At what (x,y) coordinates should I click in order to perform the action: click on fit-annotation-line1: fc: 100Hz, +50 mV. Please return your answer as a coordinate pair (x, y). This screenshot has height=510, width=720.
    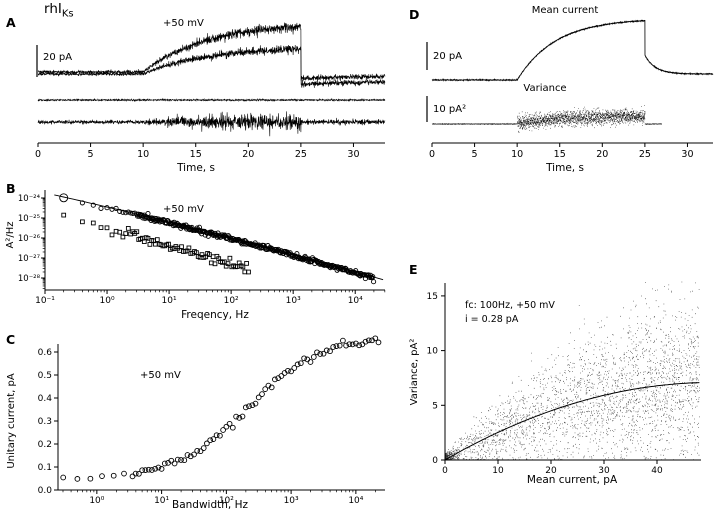
    Looking at the image, I should click on (510, 305).